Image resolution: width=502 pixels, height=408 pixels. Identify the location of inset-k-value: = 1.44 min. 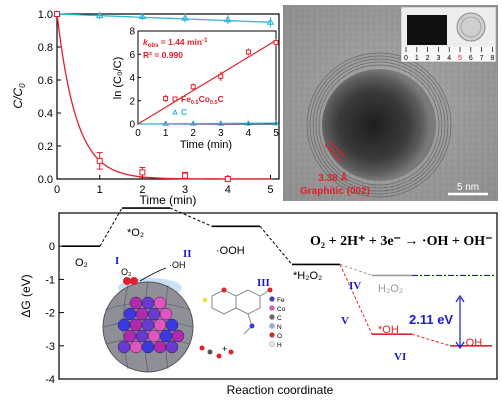
(180, 42).